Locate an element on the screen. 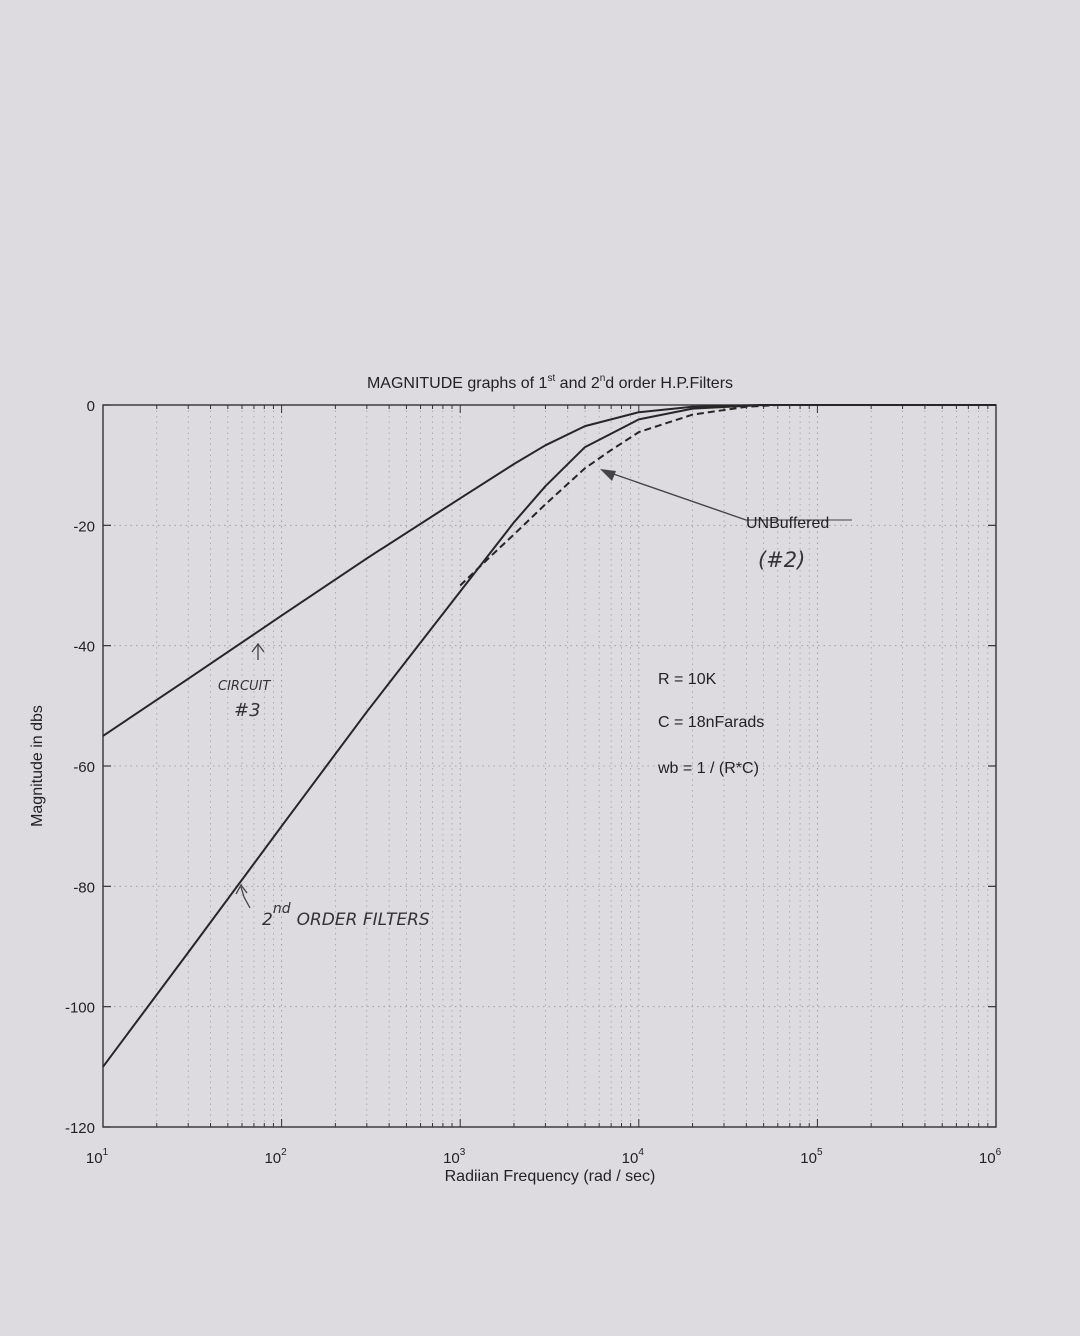 The height and width of the screenshot is (1336, 1080). y-tick-label: 0 is located at coordinates (91, 406).